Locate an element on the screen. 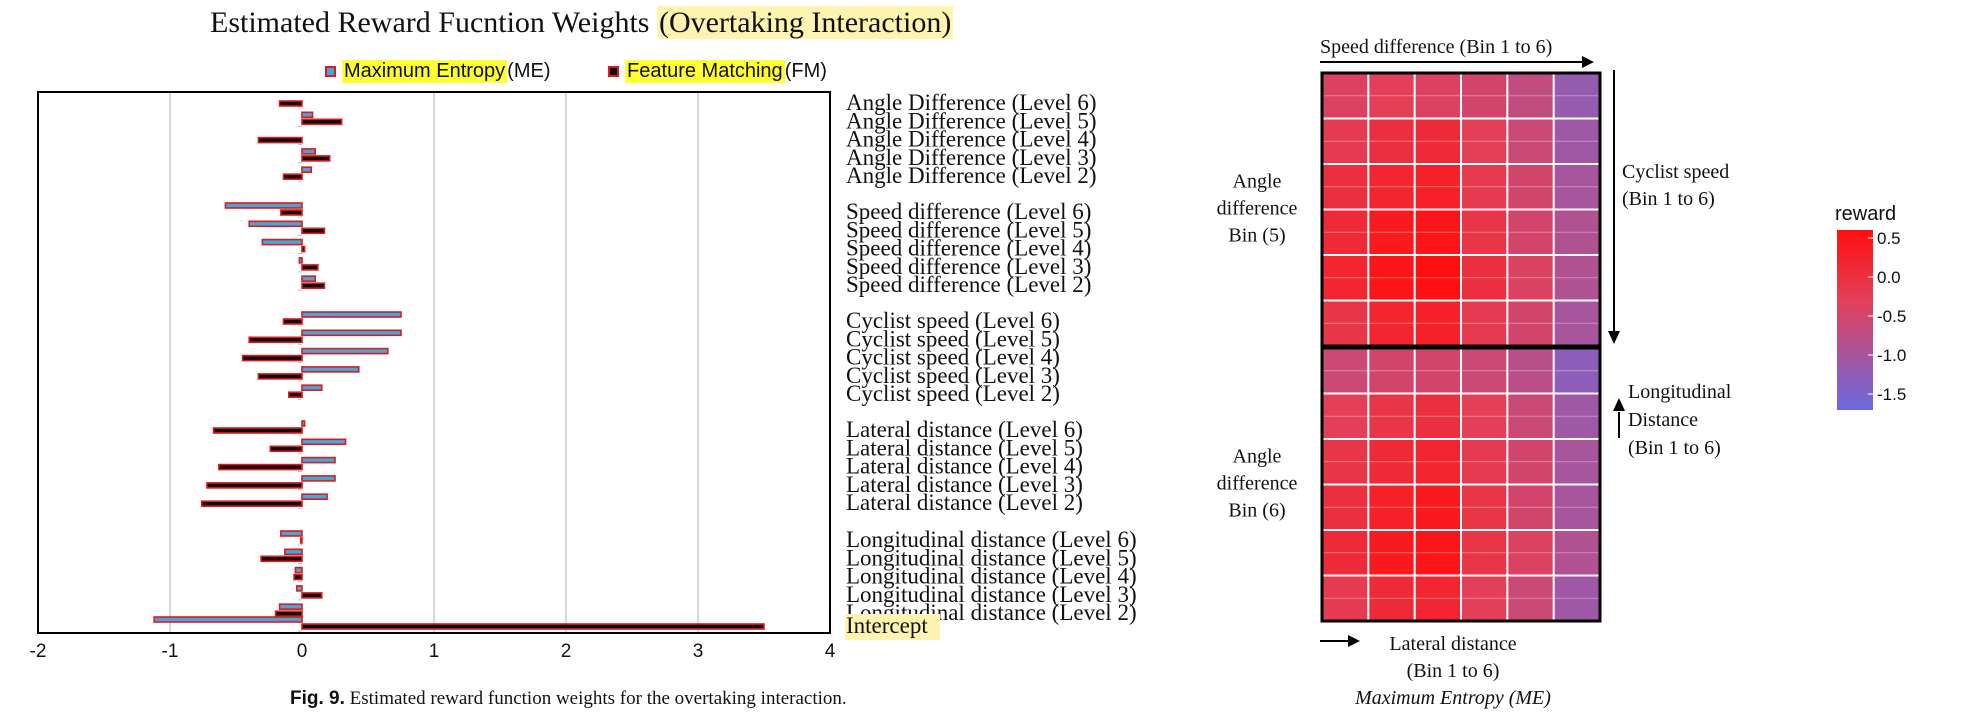 Image resolution: width=1964 pixels, height=723 pixels. category-label: Angle Difference (Level 2) is located at coordinates (971, 175).